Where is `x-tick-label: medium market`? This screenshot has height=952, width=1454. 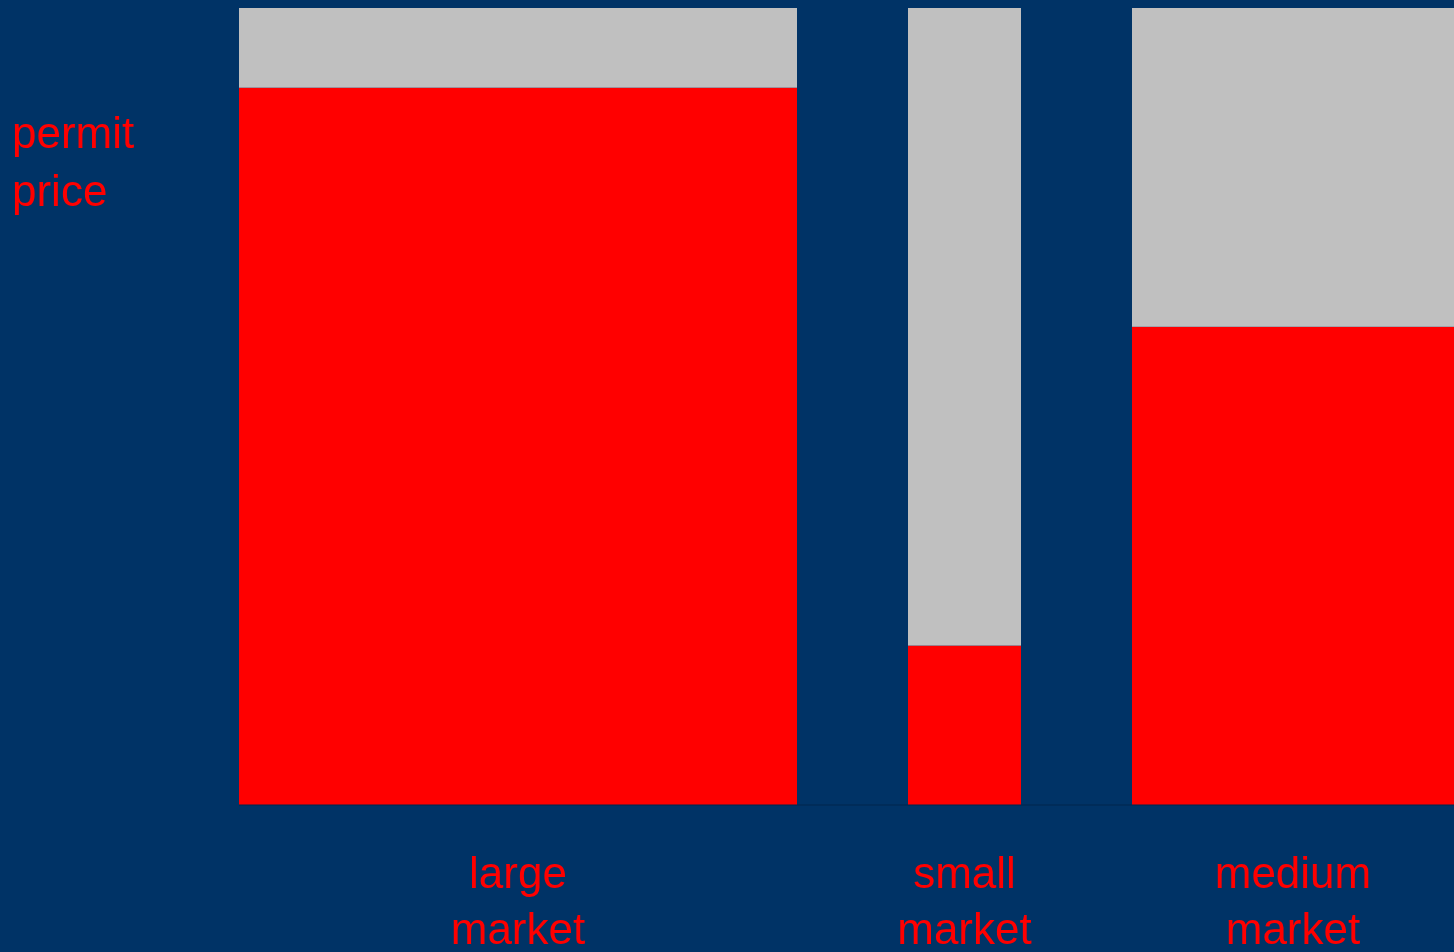 x-tick-label: medium market is located at coordinates (1293, 900).